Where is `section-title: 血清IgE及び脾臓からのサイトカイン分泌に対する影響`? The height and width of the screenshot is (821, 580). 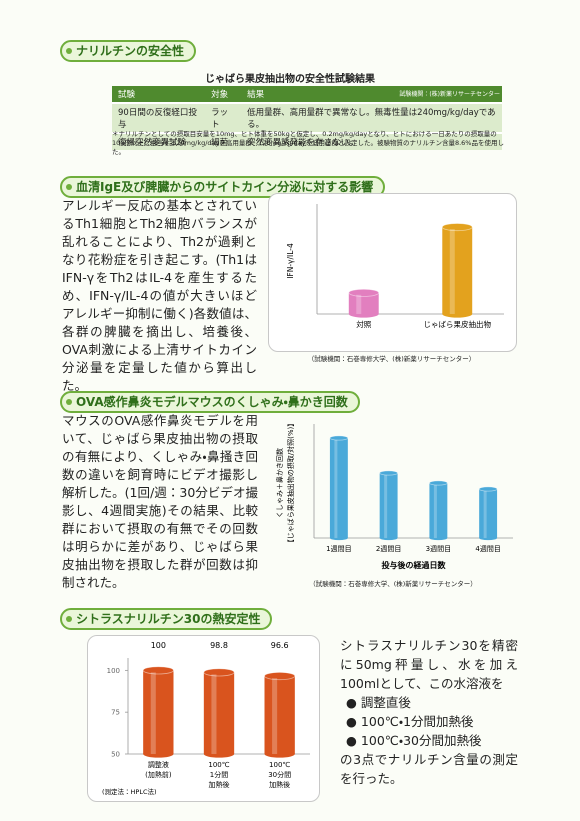 section-title: 血清IgE及び脾臓からのサイトカイン分泌に対する影響 is located at coordinates (223, 187).